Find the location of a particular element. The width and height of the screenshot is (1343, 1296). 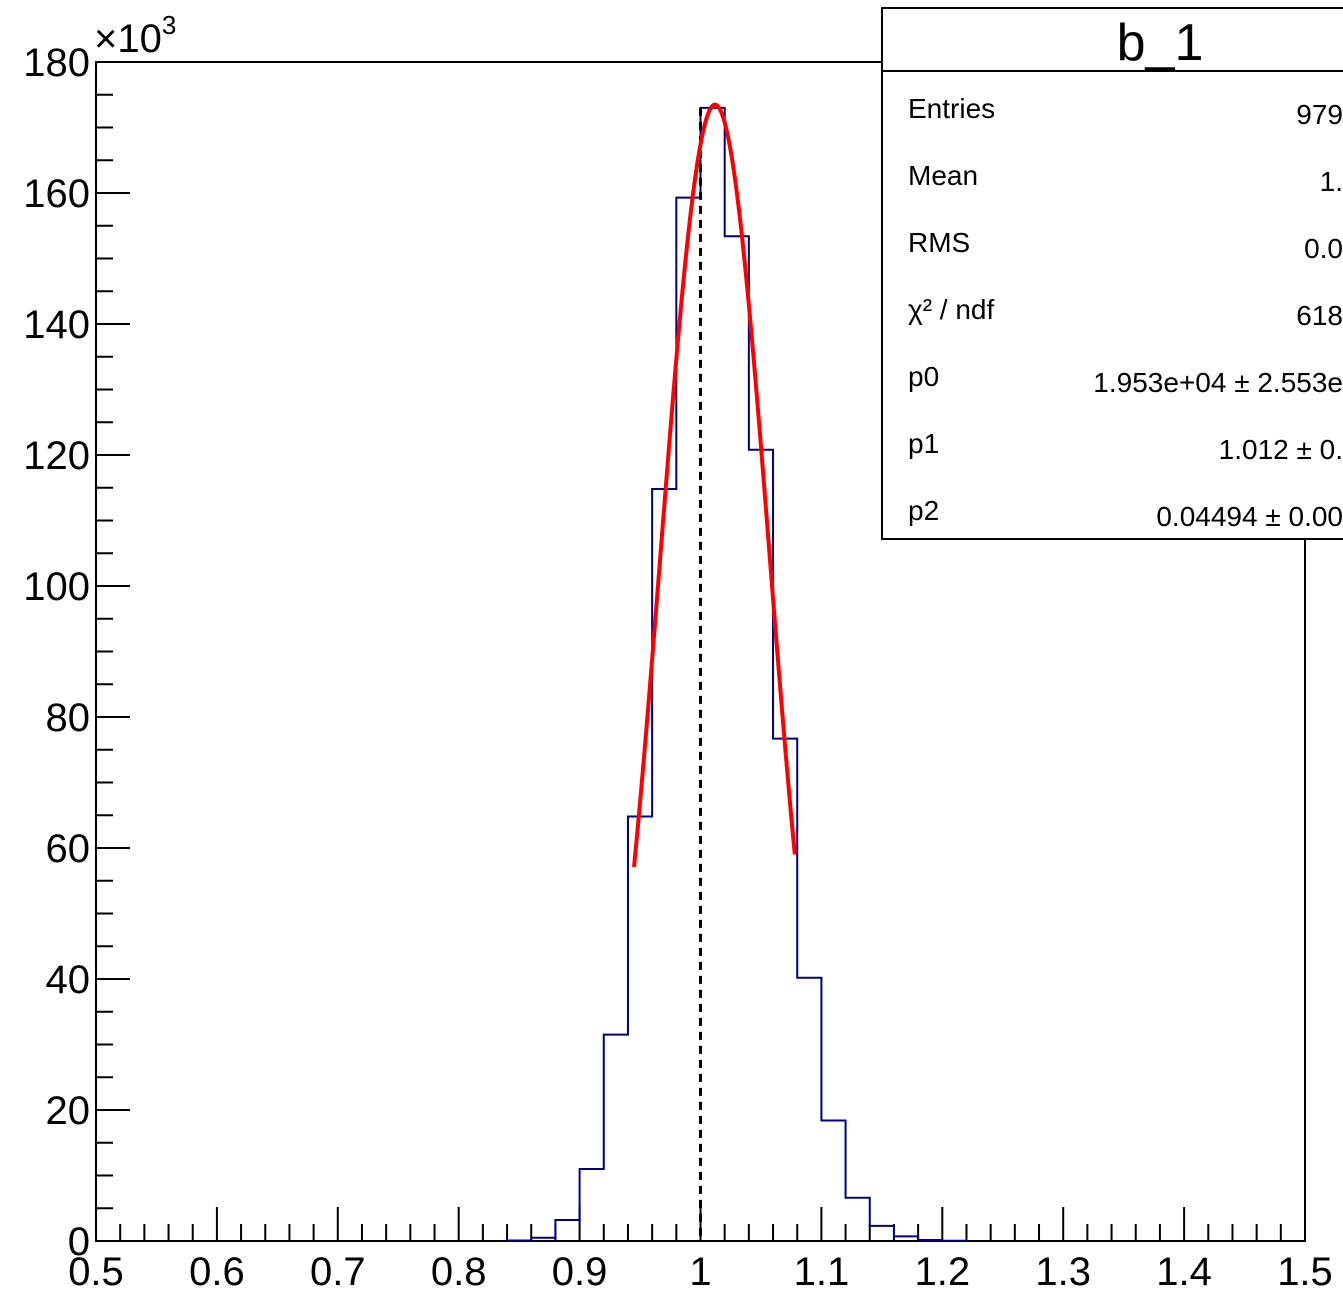

stats-row-label: RMS is located at coordinates (939, 242).